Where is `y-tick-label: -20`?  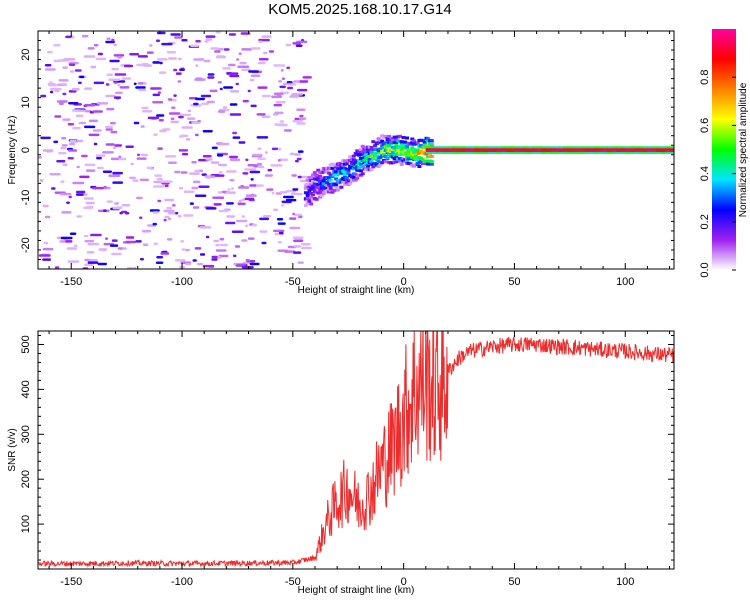
y-tick-label: -20 is located at coordinates (26, 245).